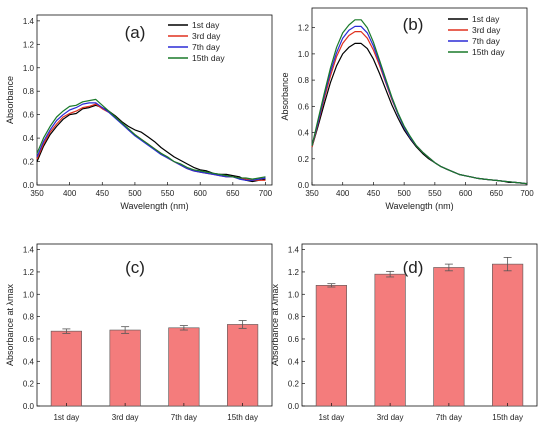 The height and width of the screenshot is (440, 550). What do you see at coordinates (135, 32) in the screenshot?
I see `panel-label: (a)` at bounding box center [135, 32].